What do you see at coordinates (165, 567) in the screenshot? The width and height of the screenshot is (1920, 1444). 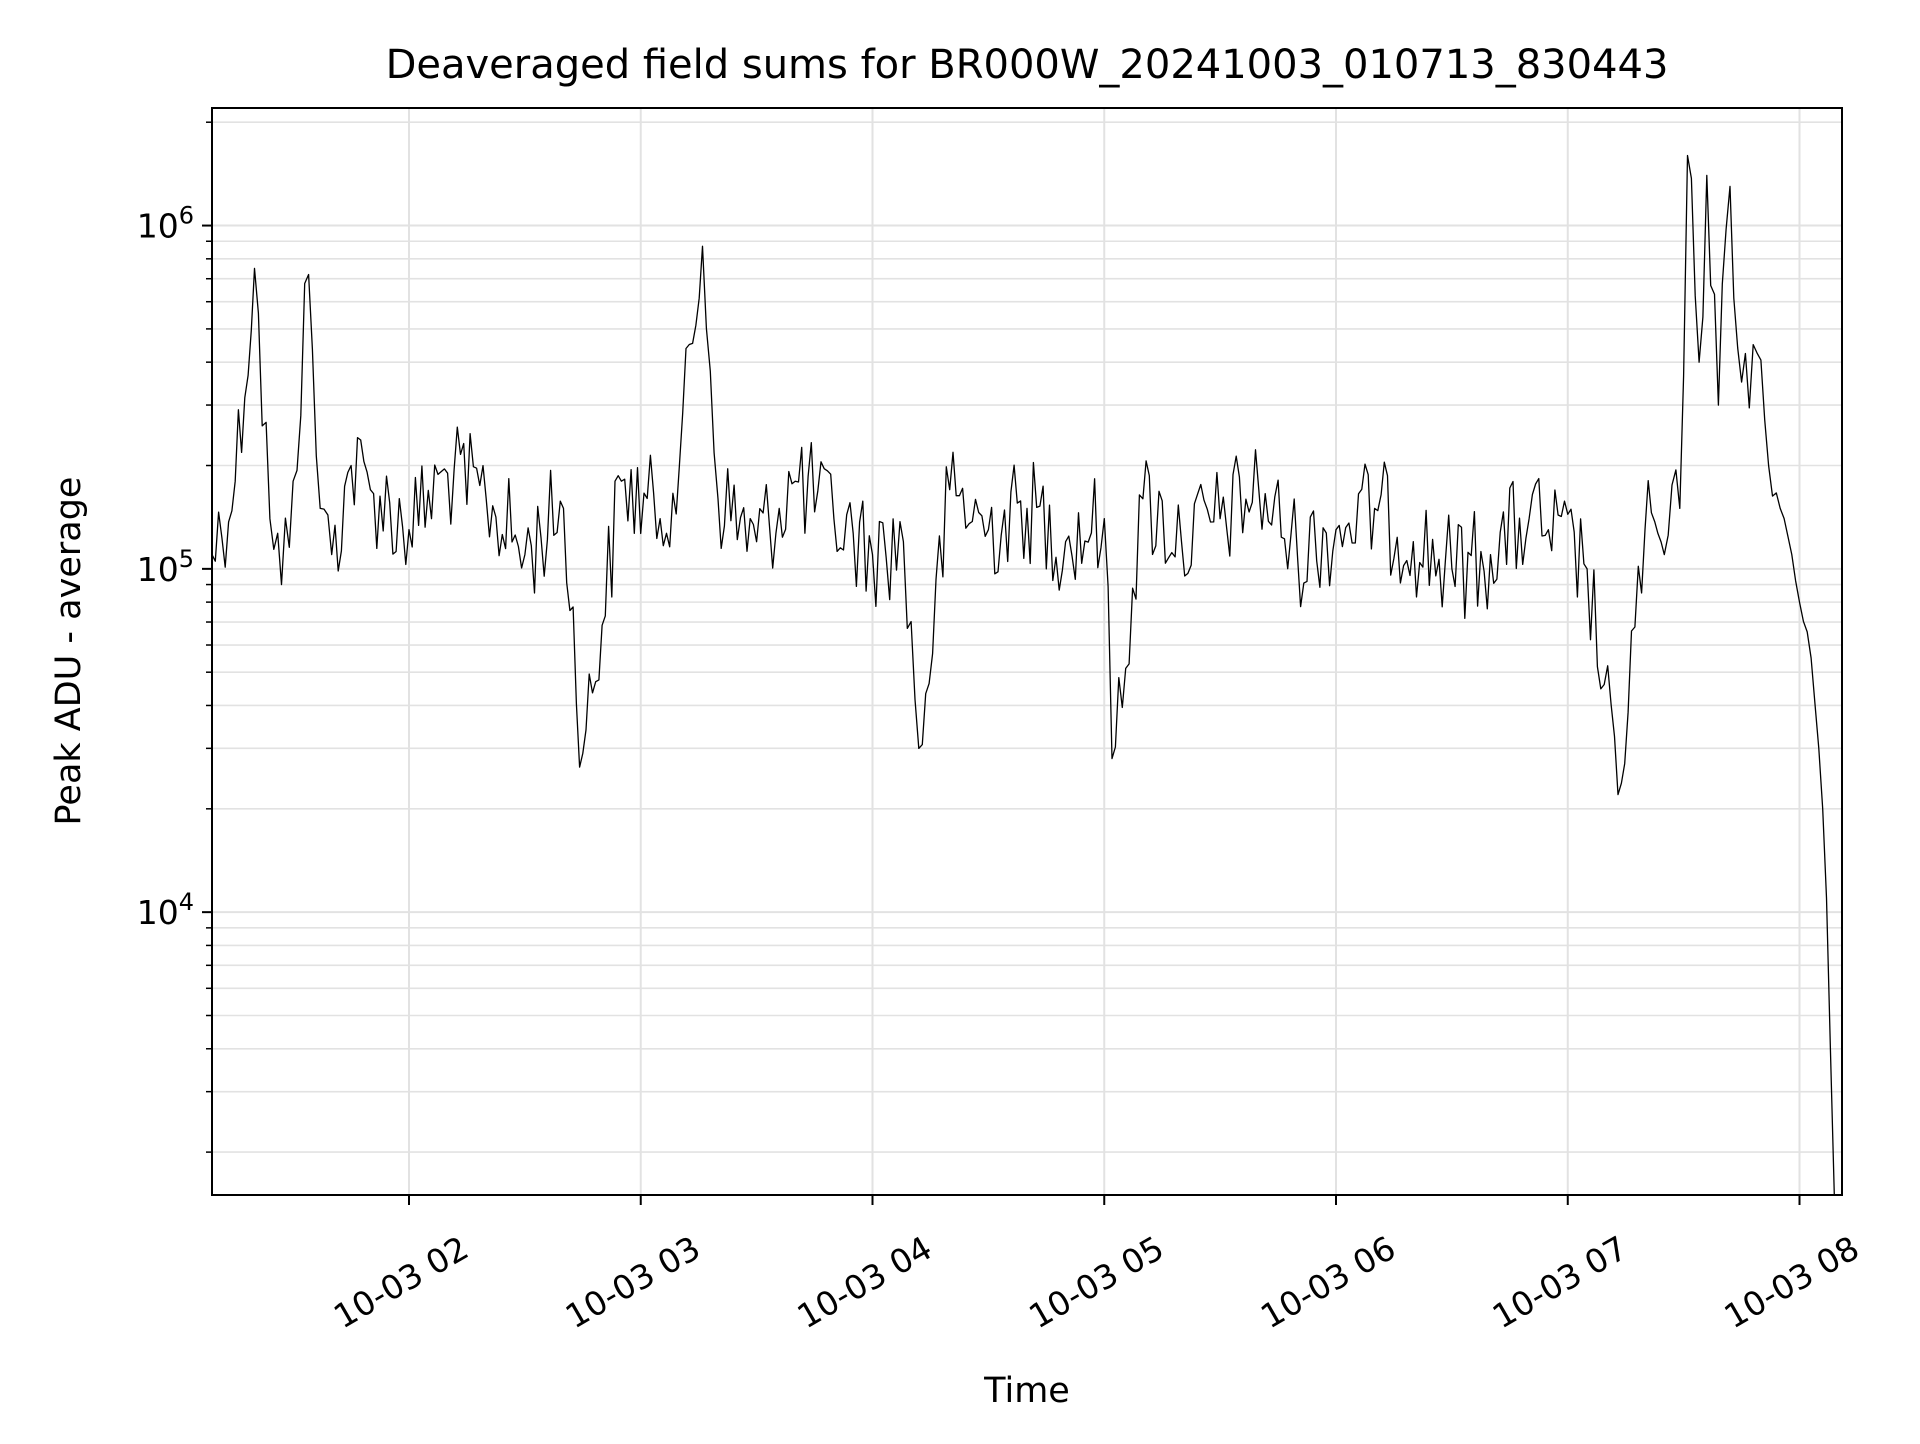 I see `y-tick-label: 10⁵` at bounding box center [165, 567].